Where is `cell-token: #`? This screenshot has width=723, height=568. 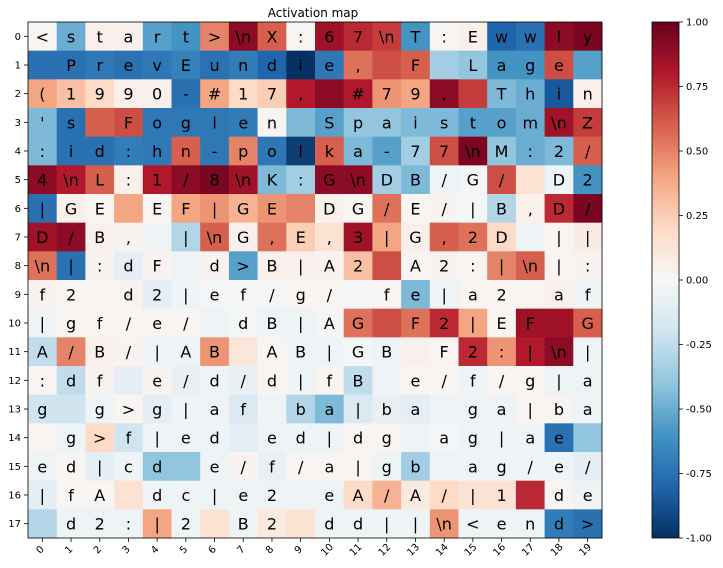
cell-token: # is located at coordinates (214, 94).